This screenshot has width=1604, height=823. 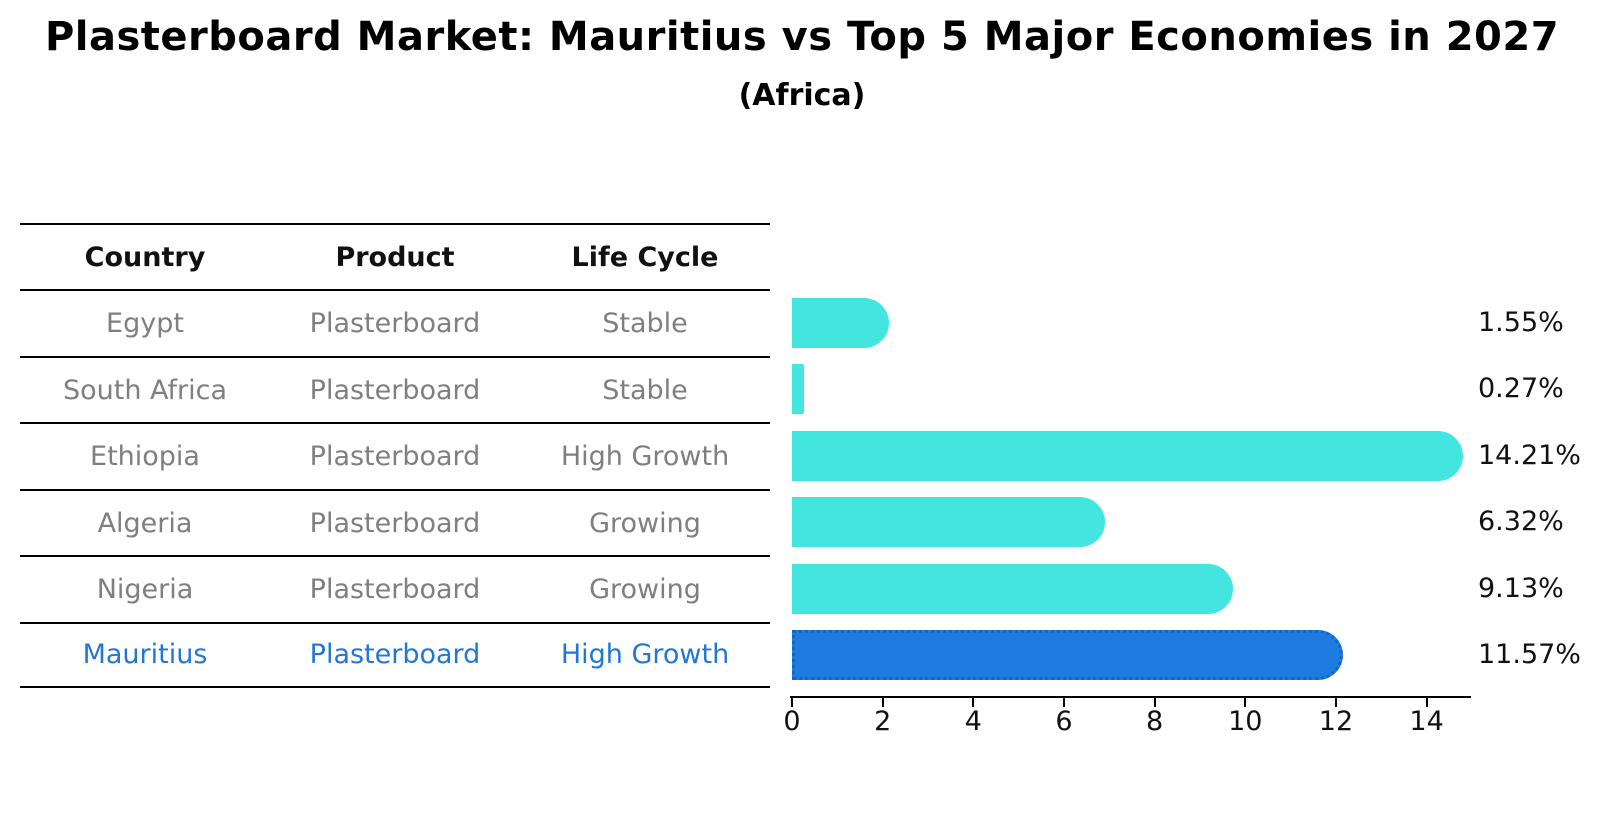 I want to click on bar-nigeria, so click(x=1012, y=588).